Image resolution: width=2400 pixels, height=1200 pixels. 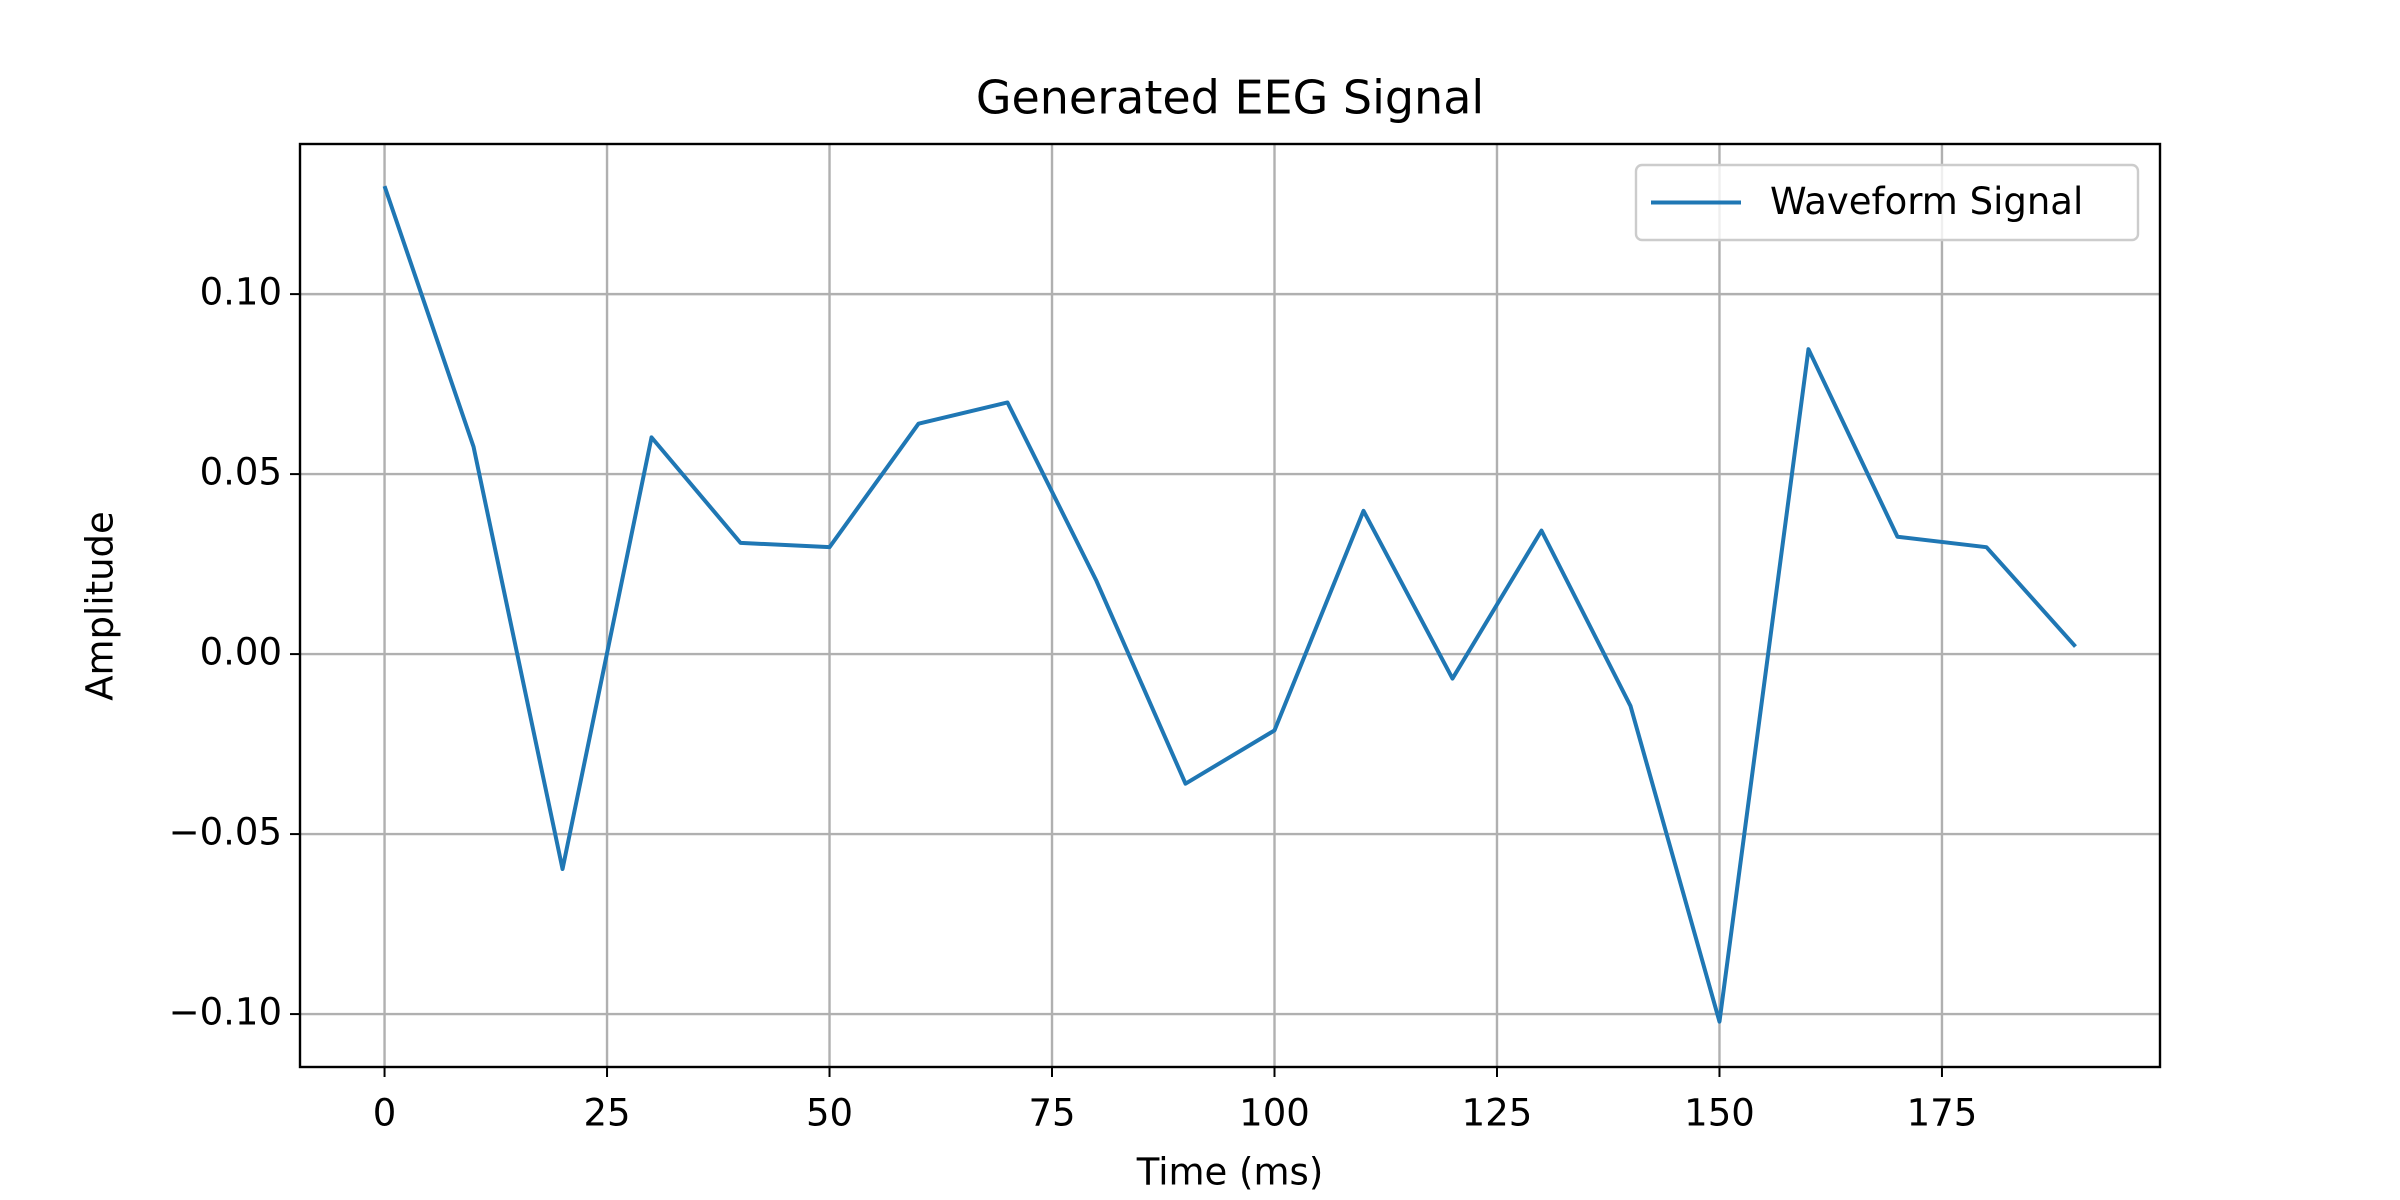 What do you see at coordinates (1230, 1172) in the screenshot?
I see `x-axis-label: Time (ms)` at bounding box center [1230, 1172].